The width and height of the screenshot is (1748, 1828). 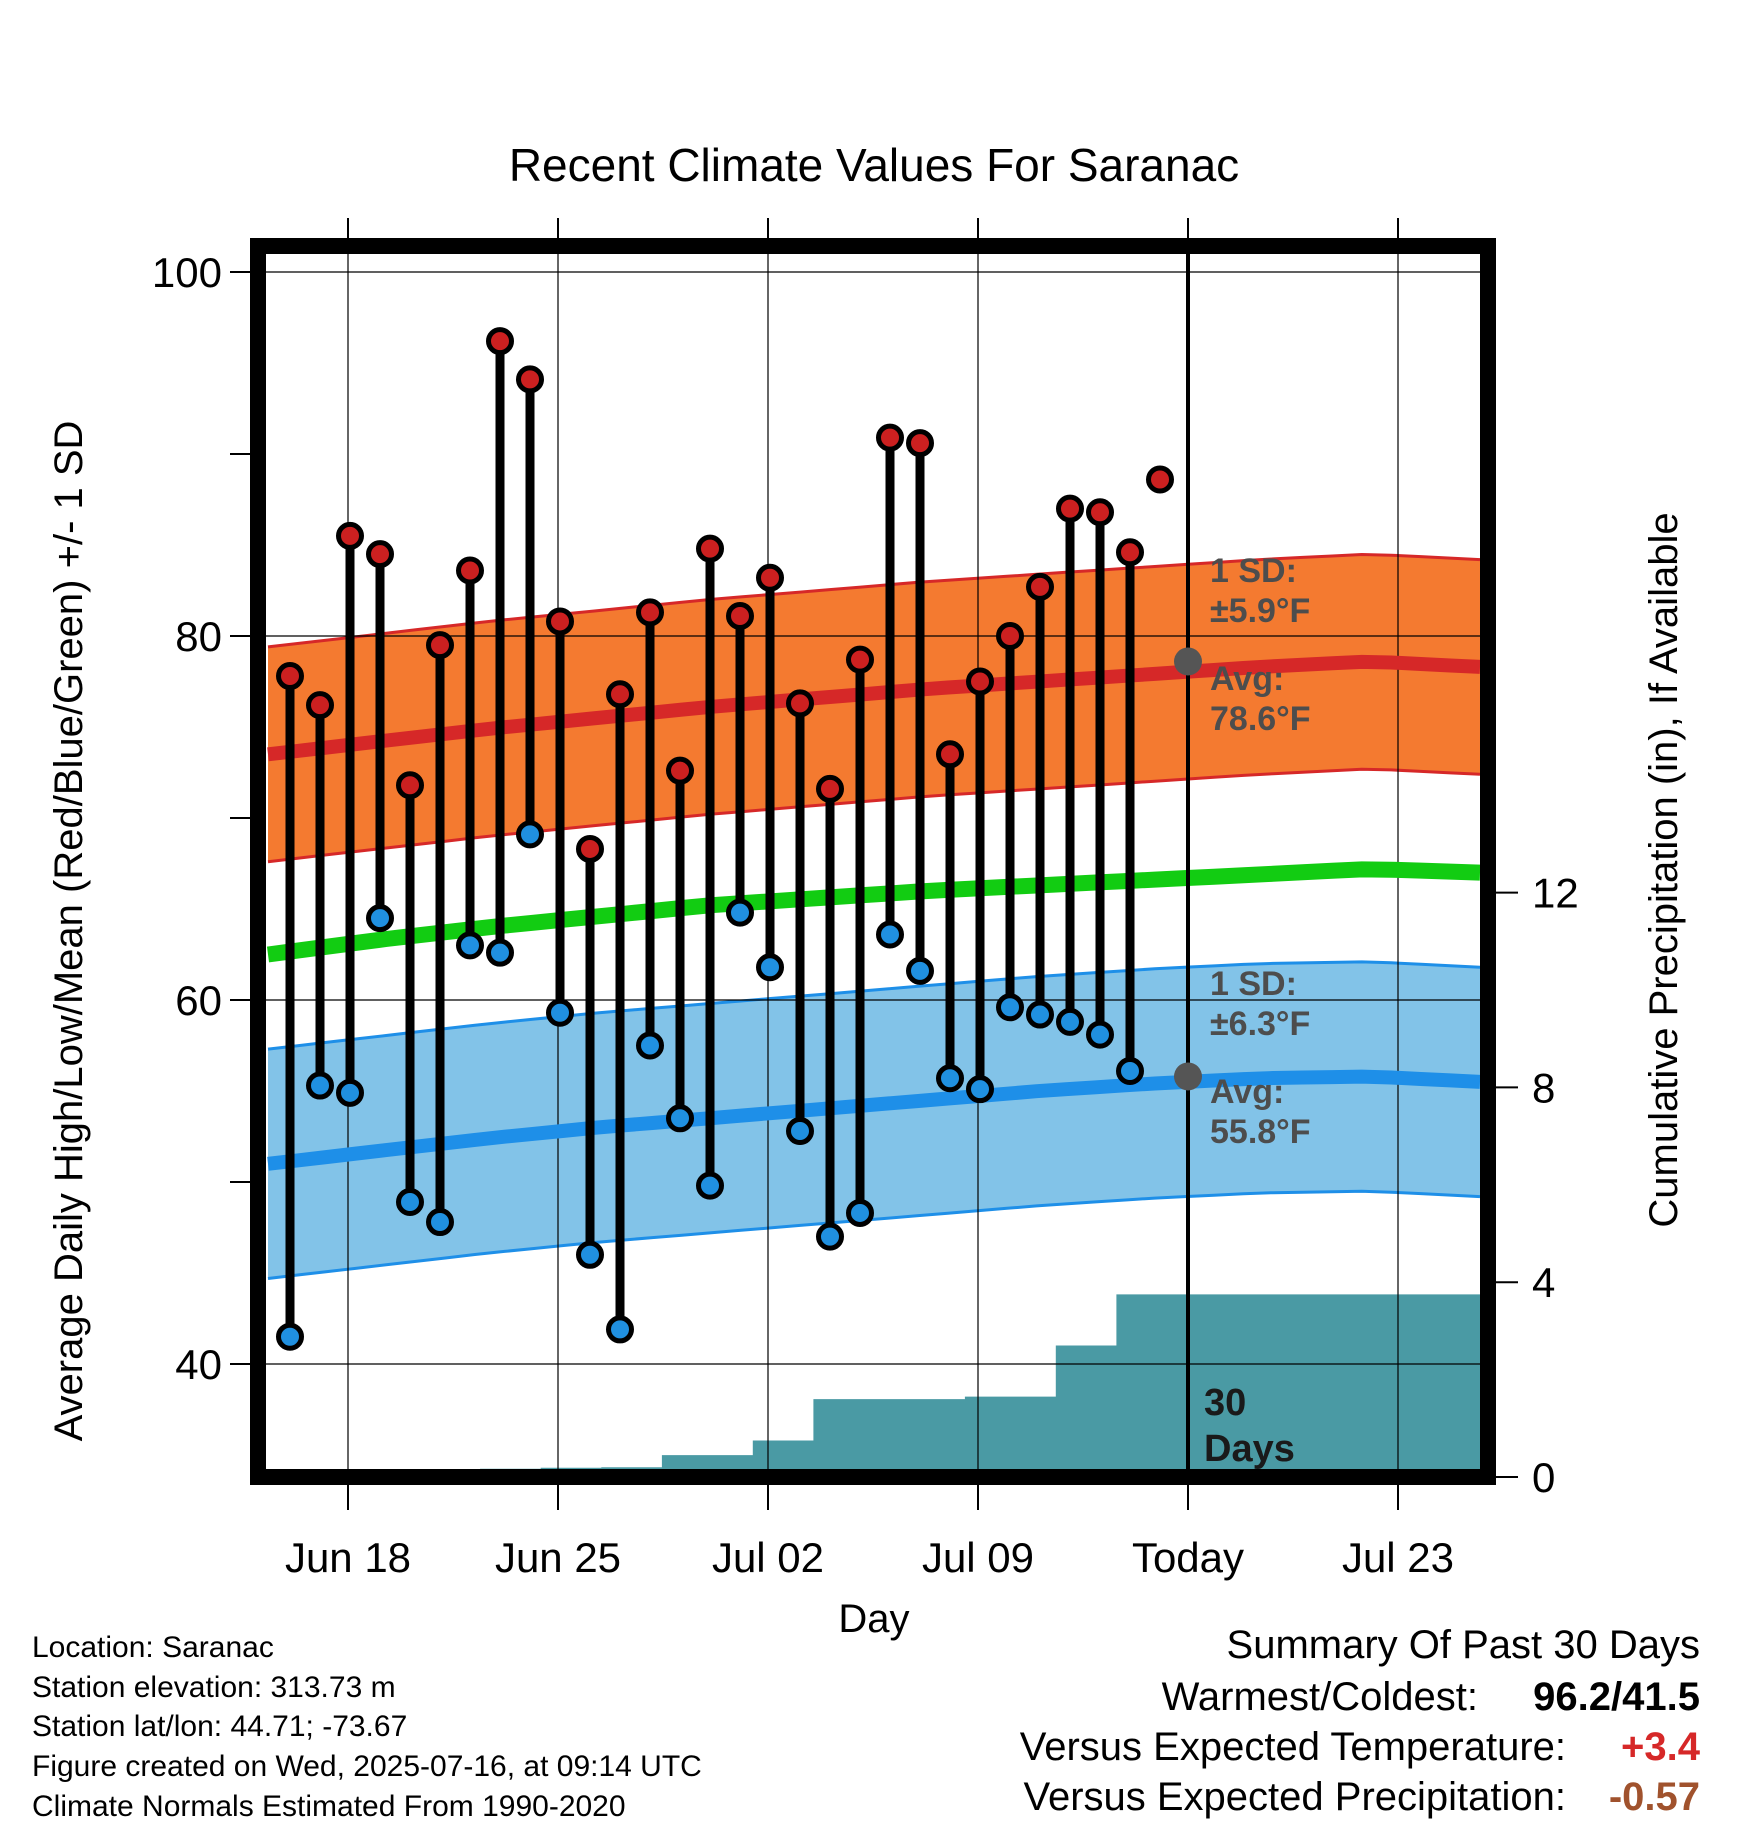 I want to click on x-tick-label: Today, so click(x=1188, y=1557).